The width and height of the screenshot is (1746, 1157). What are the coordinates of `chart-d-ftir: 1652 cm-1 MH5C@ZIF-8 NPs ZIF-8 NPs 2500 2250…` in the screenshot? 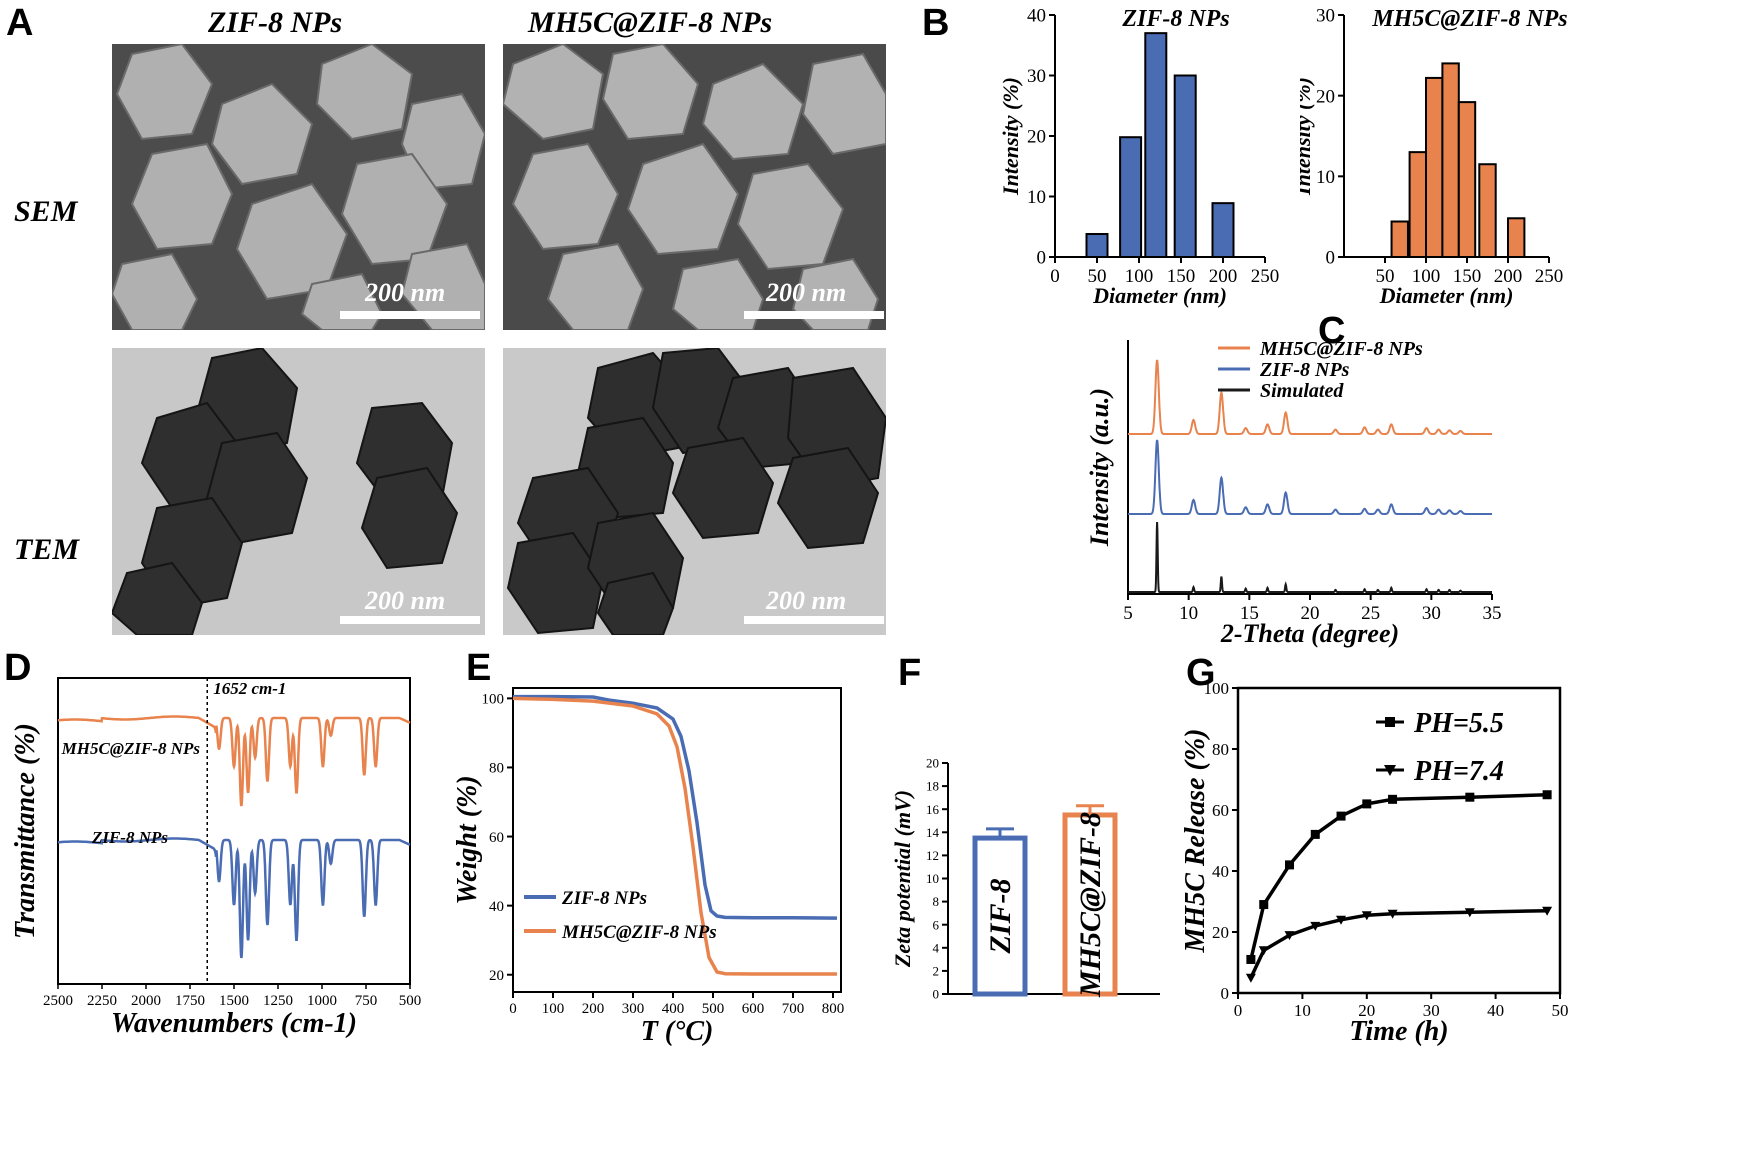 It's located at (216, 858).